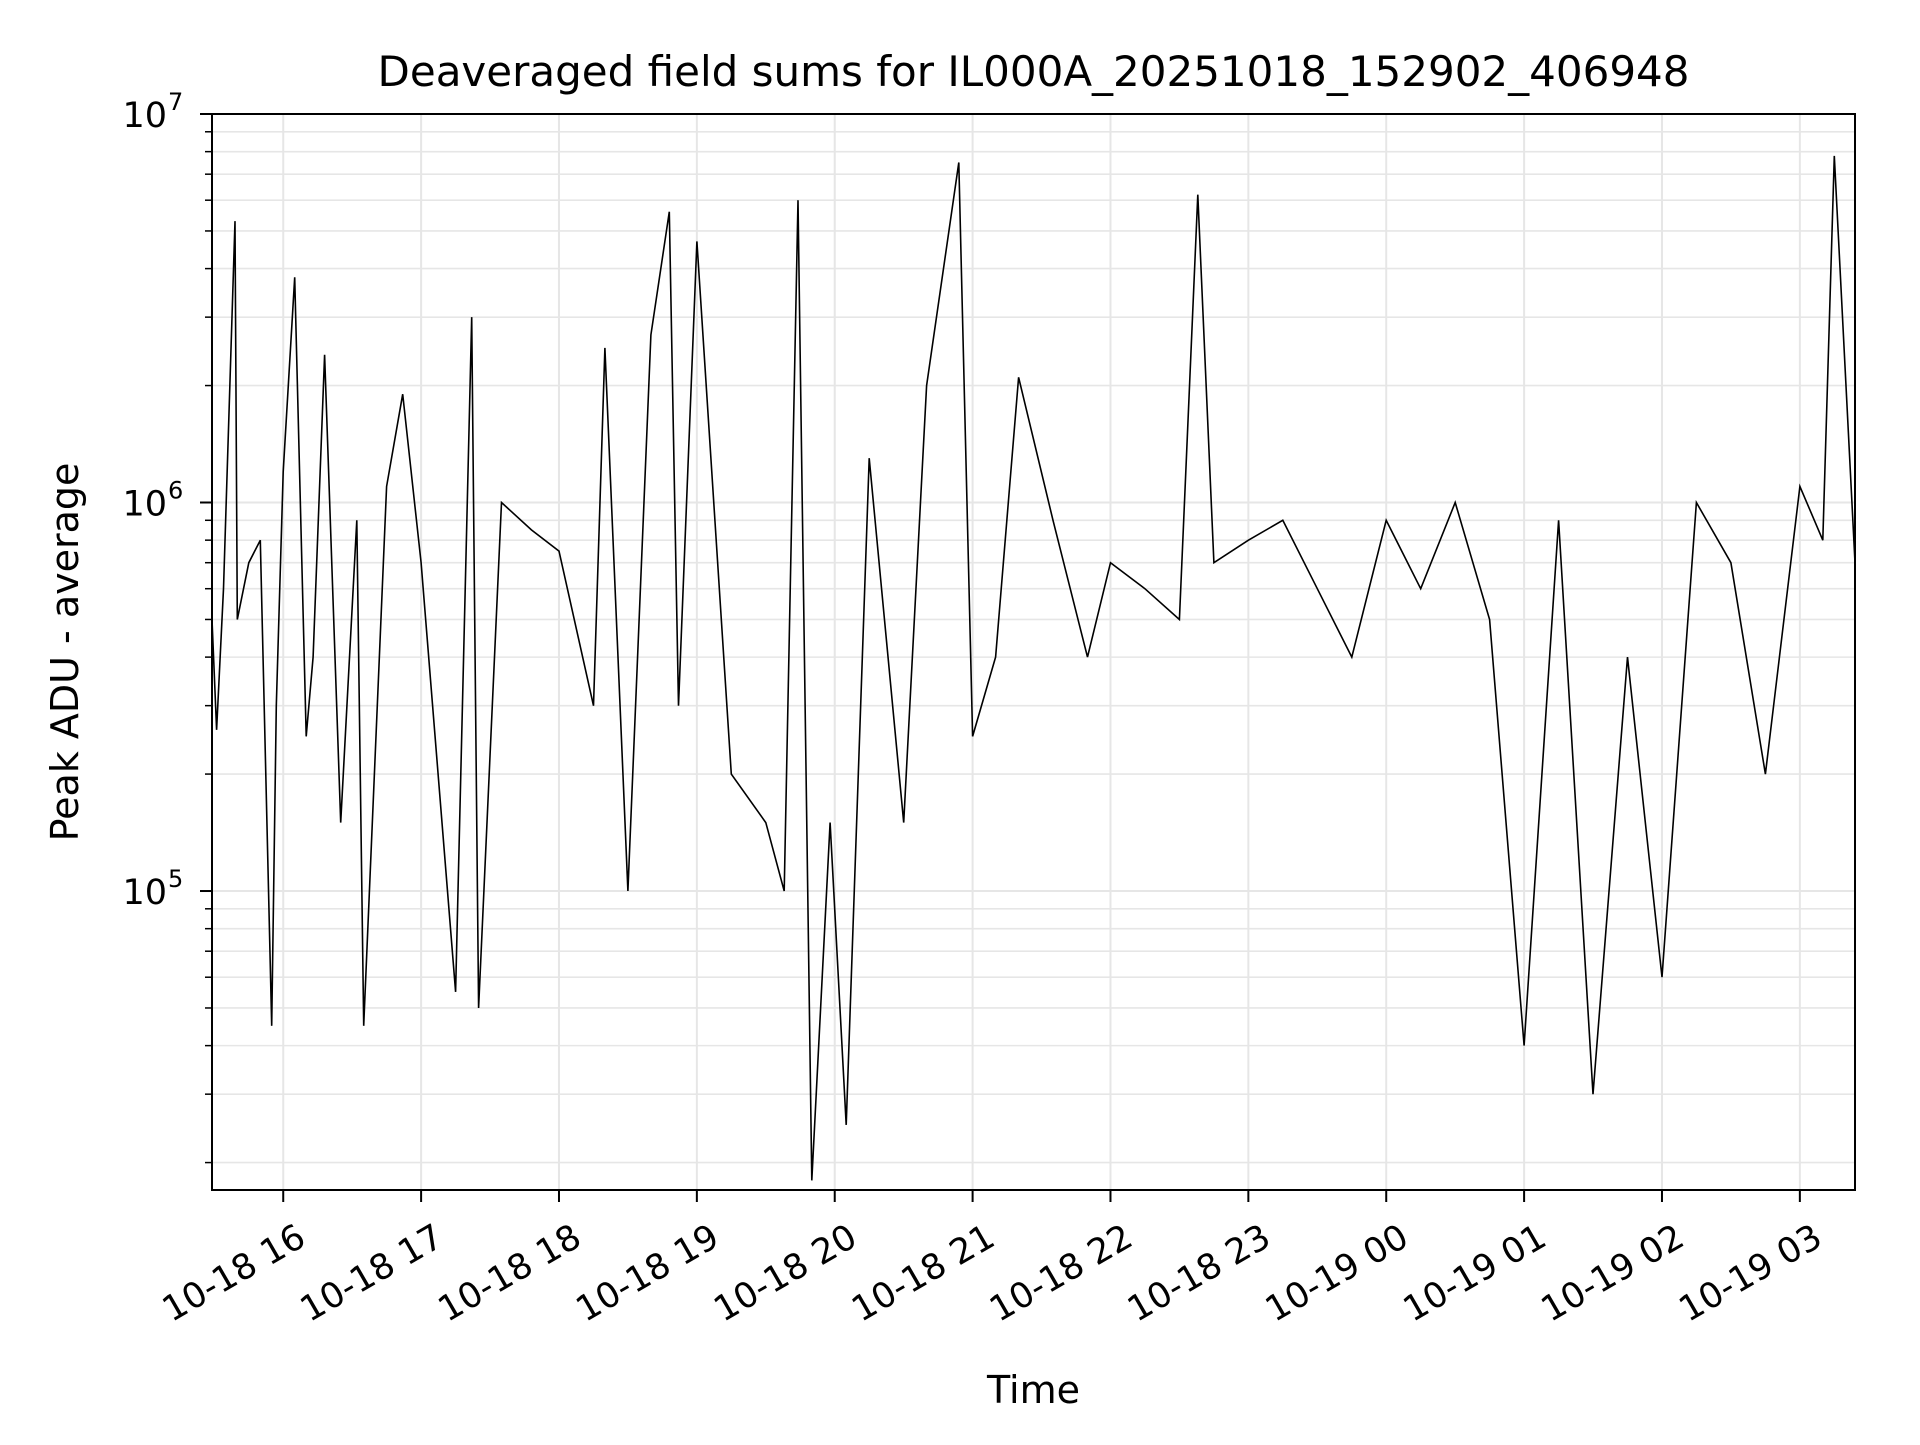 The width and height of the screenshot is (1920, 1445). What do you see at coordinates (175, 102) in the screenshot?
I see `y-tick-label-exponent: 7` at bounding box center [175, 102].